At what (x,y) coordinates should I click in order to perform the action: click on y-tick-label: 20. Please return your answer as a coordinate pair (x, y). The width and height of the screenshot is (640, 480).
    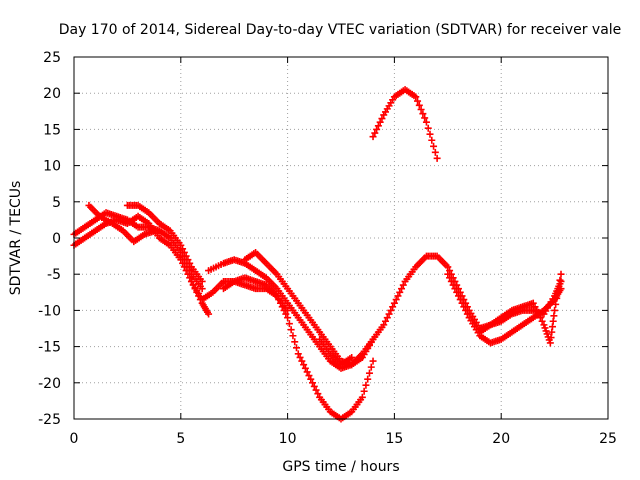
    Looking at the image, I should click on (52, 94).